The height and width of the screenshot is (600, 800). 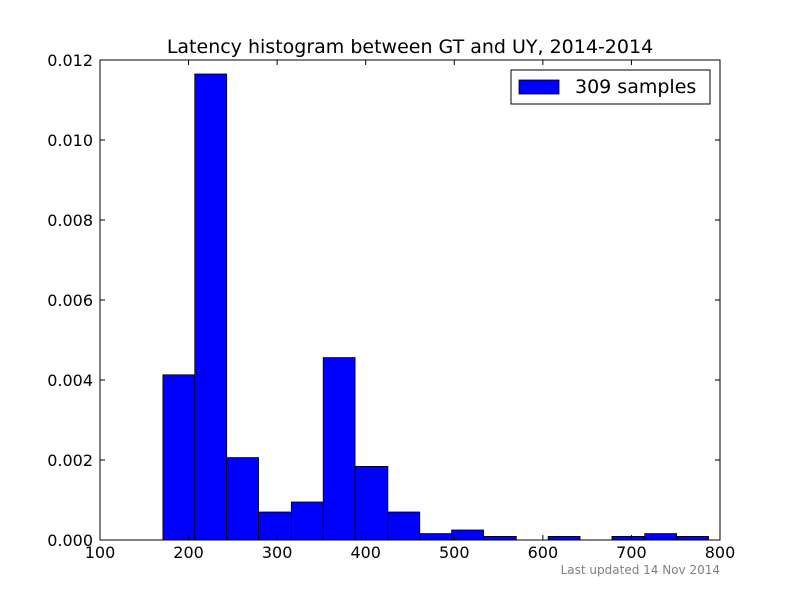 I want to click on x-tick-label: 400, so click(x=365, y=552).